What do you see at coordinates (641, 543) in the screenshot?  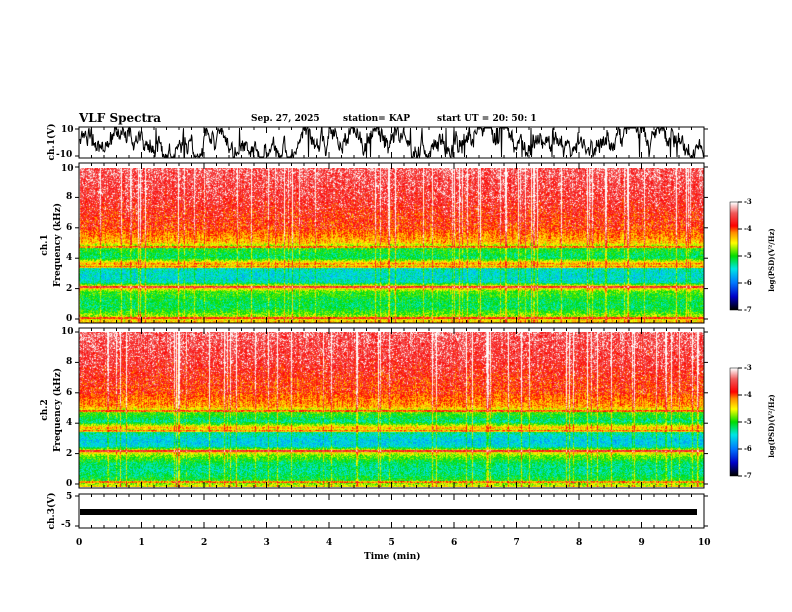 I see `x-tick-label: 9` at bounding box center [641, 543].